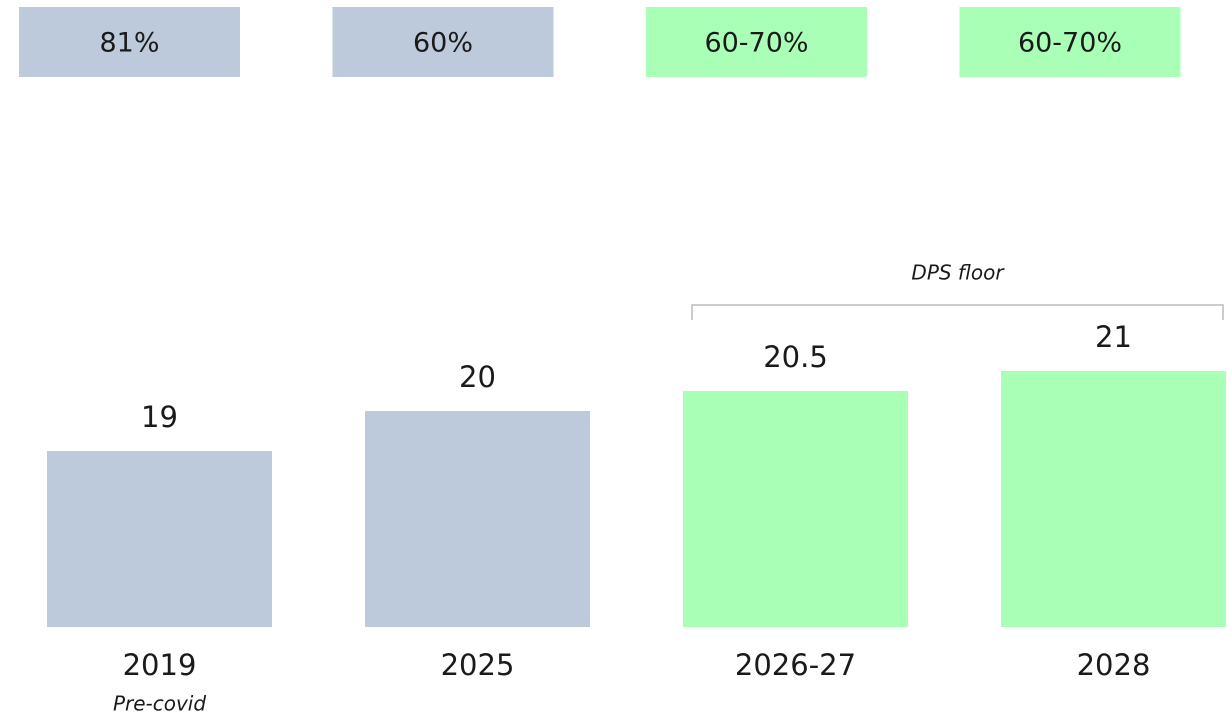 The width and height of the screenshot is (1227, 718). I want to click on value-label: 20.5, so click(795, 357).